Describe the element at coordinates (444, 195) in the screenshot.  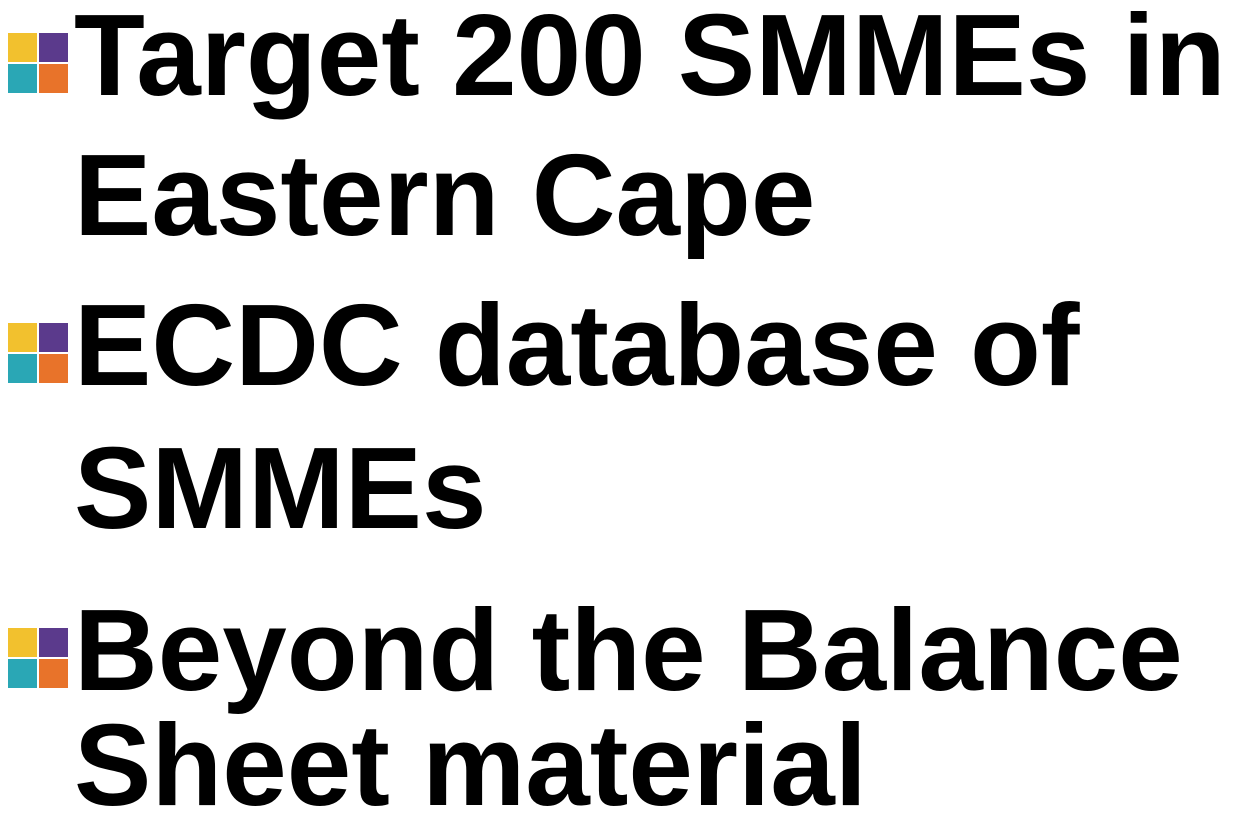
I see `bullet-text: Eastern Cape` at that location.